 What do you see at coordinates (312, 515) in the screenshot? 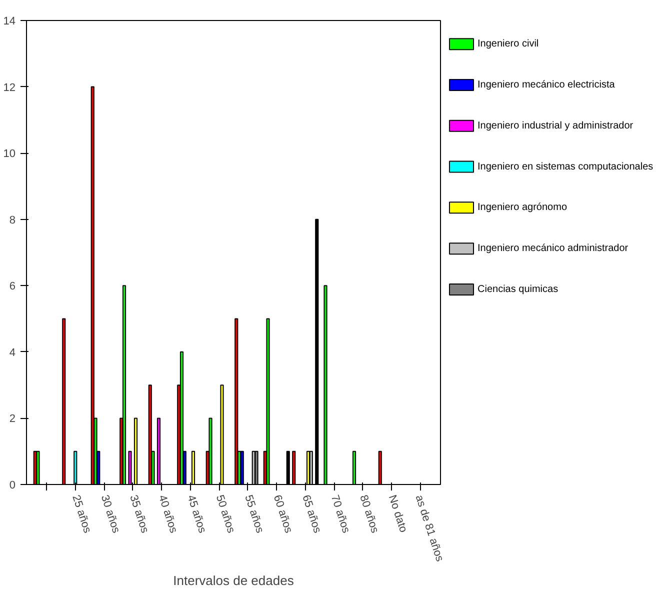
I see `x-tick-label: 65 años` at bounding box center [312, 515].